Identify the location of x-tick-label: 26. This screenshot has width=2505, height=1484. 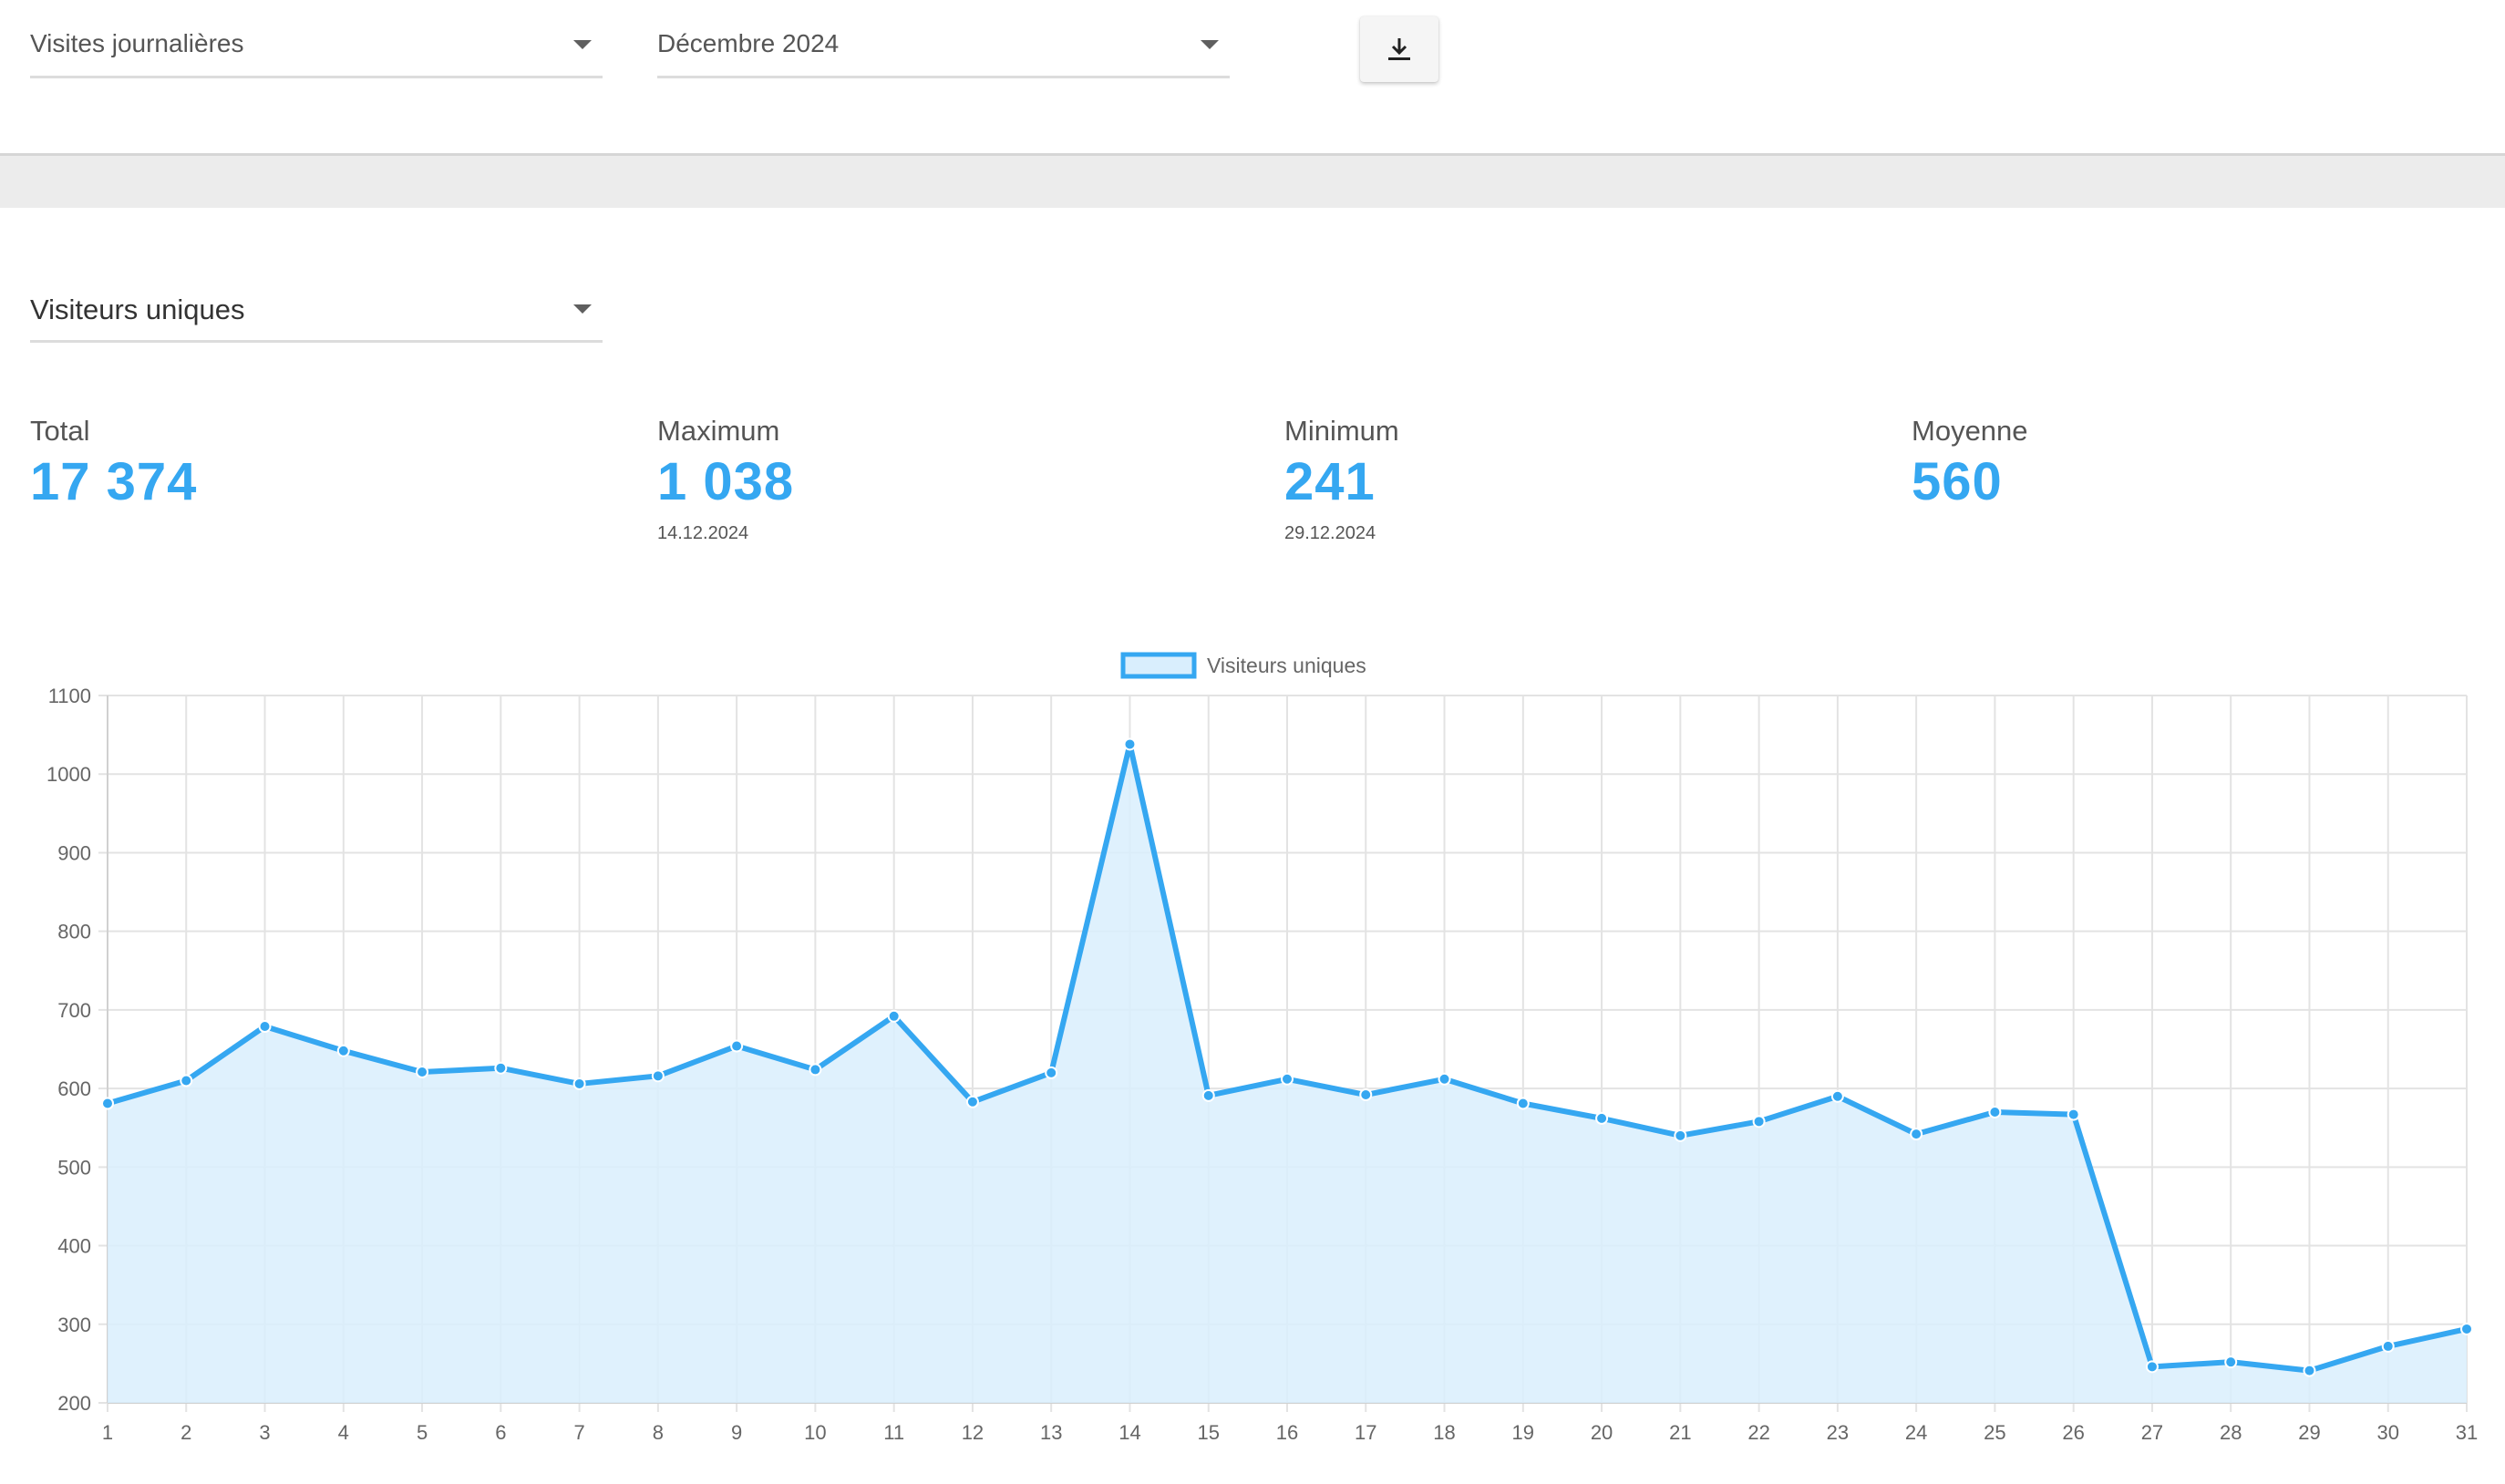
(2073, 1432).